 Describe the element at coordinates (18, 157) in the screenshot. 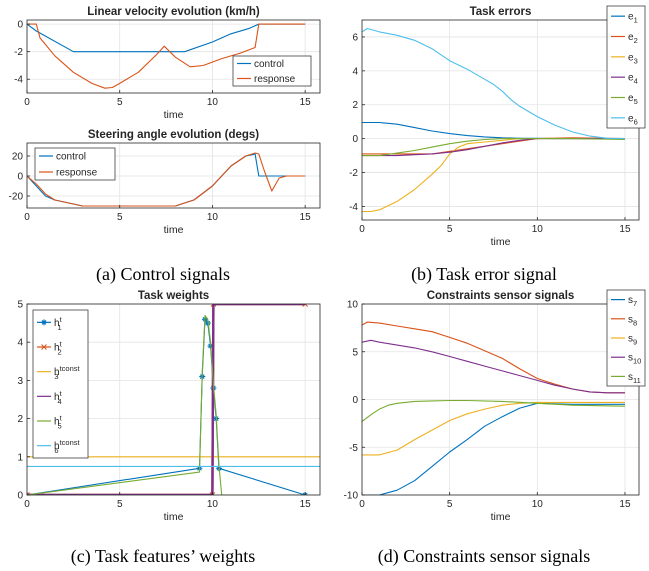

I see `y-tick-label: 20` at that location.